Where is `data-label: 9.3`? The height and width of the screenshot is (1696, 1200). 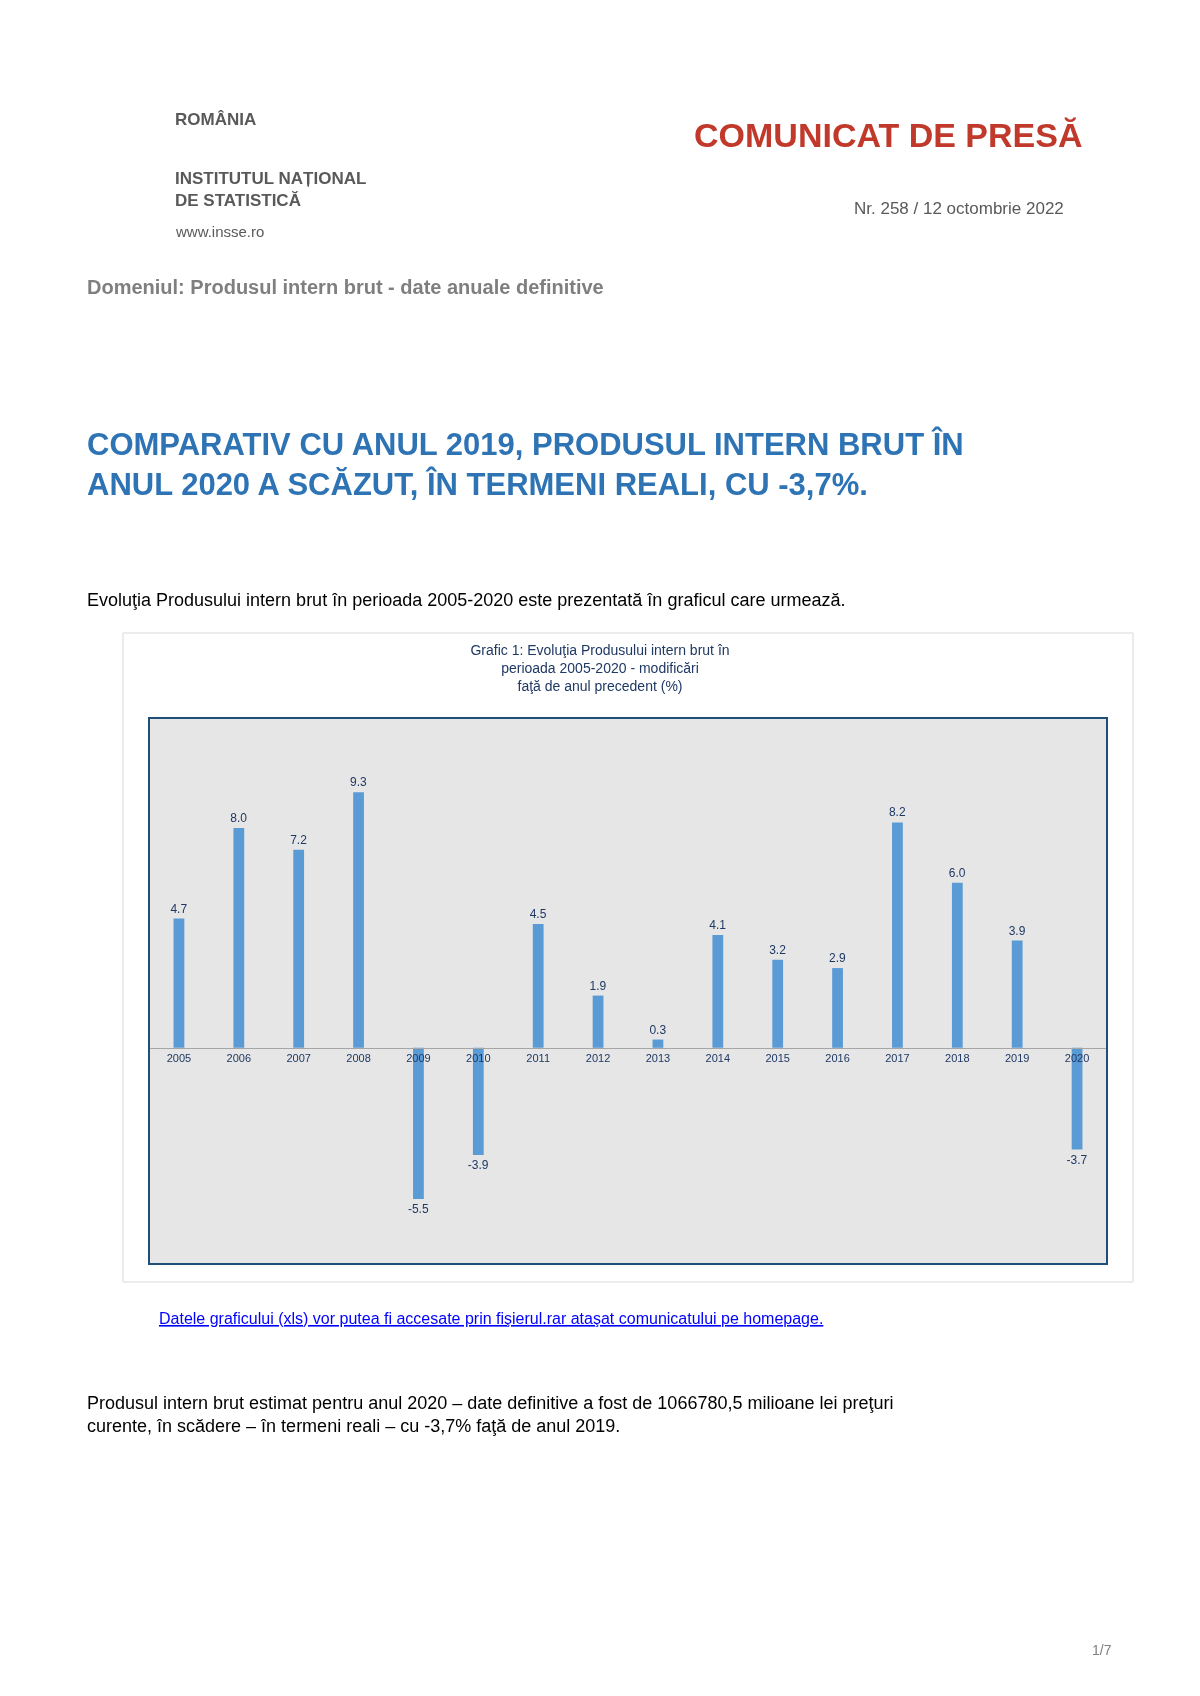
data-label: 9.3 is located at coordinates (359, 782).